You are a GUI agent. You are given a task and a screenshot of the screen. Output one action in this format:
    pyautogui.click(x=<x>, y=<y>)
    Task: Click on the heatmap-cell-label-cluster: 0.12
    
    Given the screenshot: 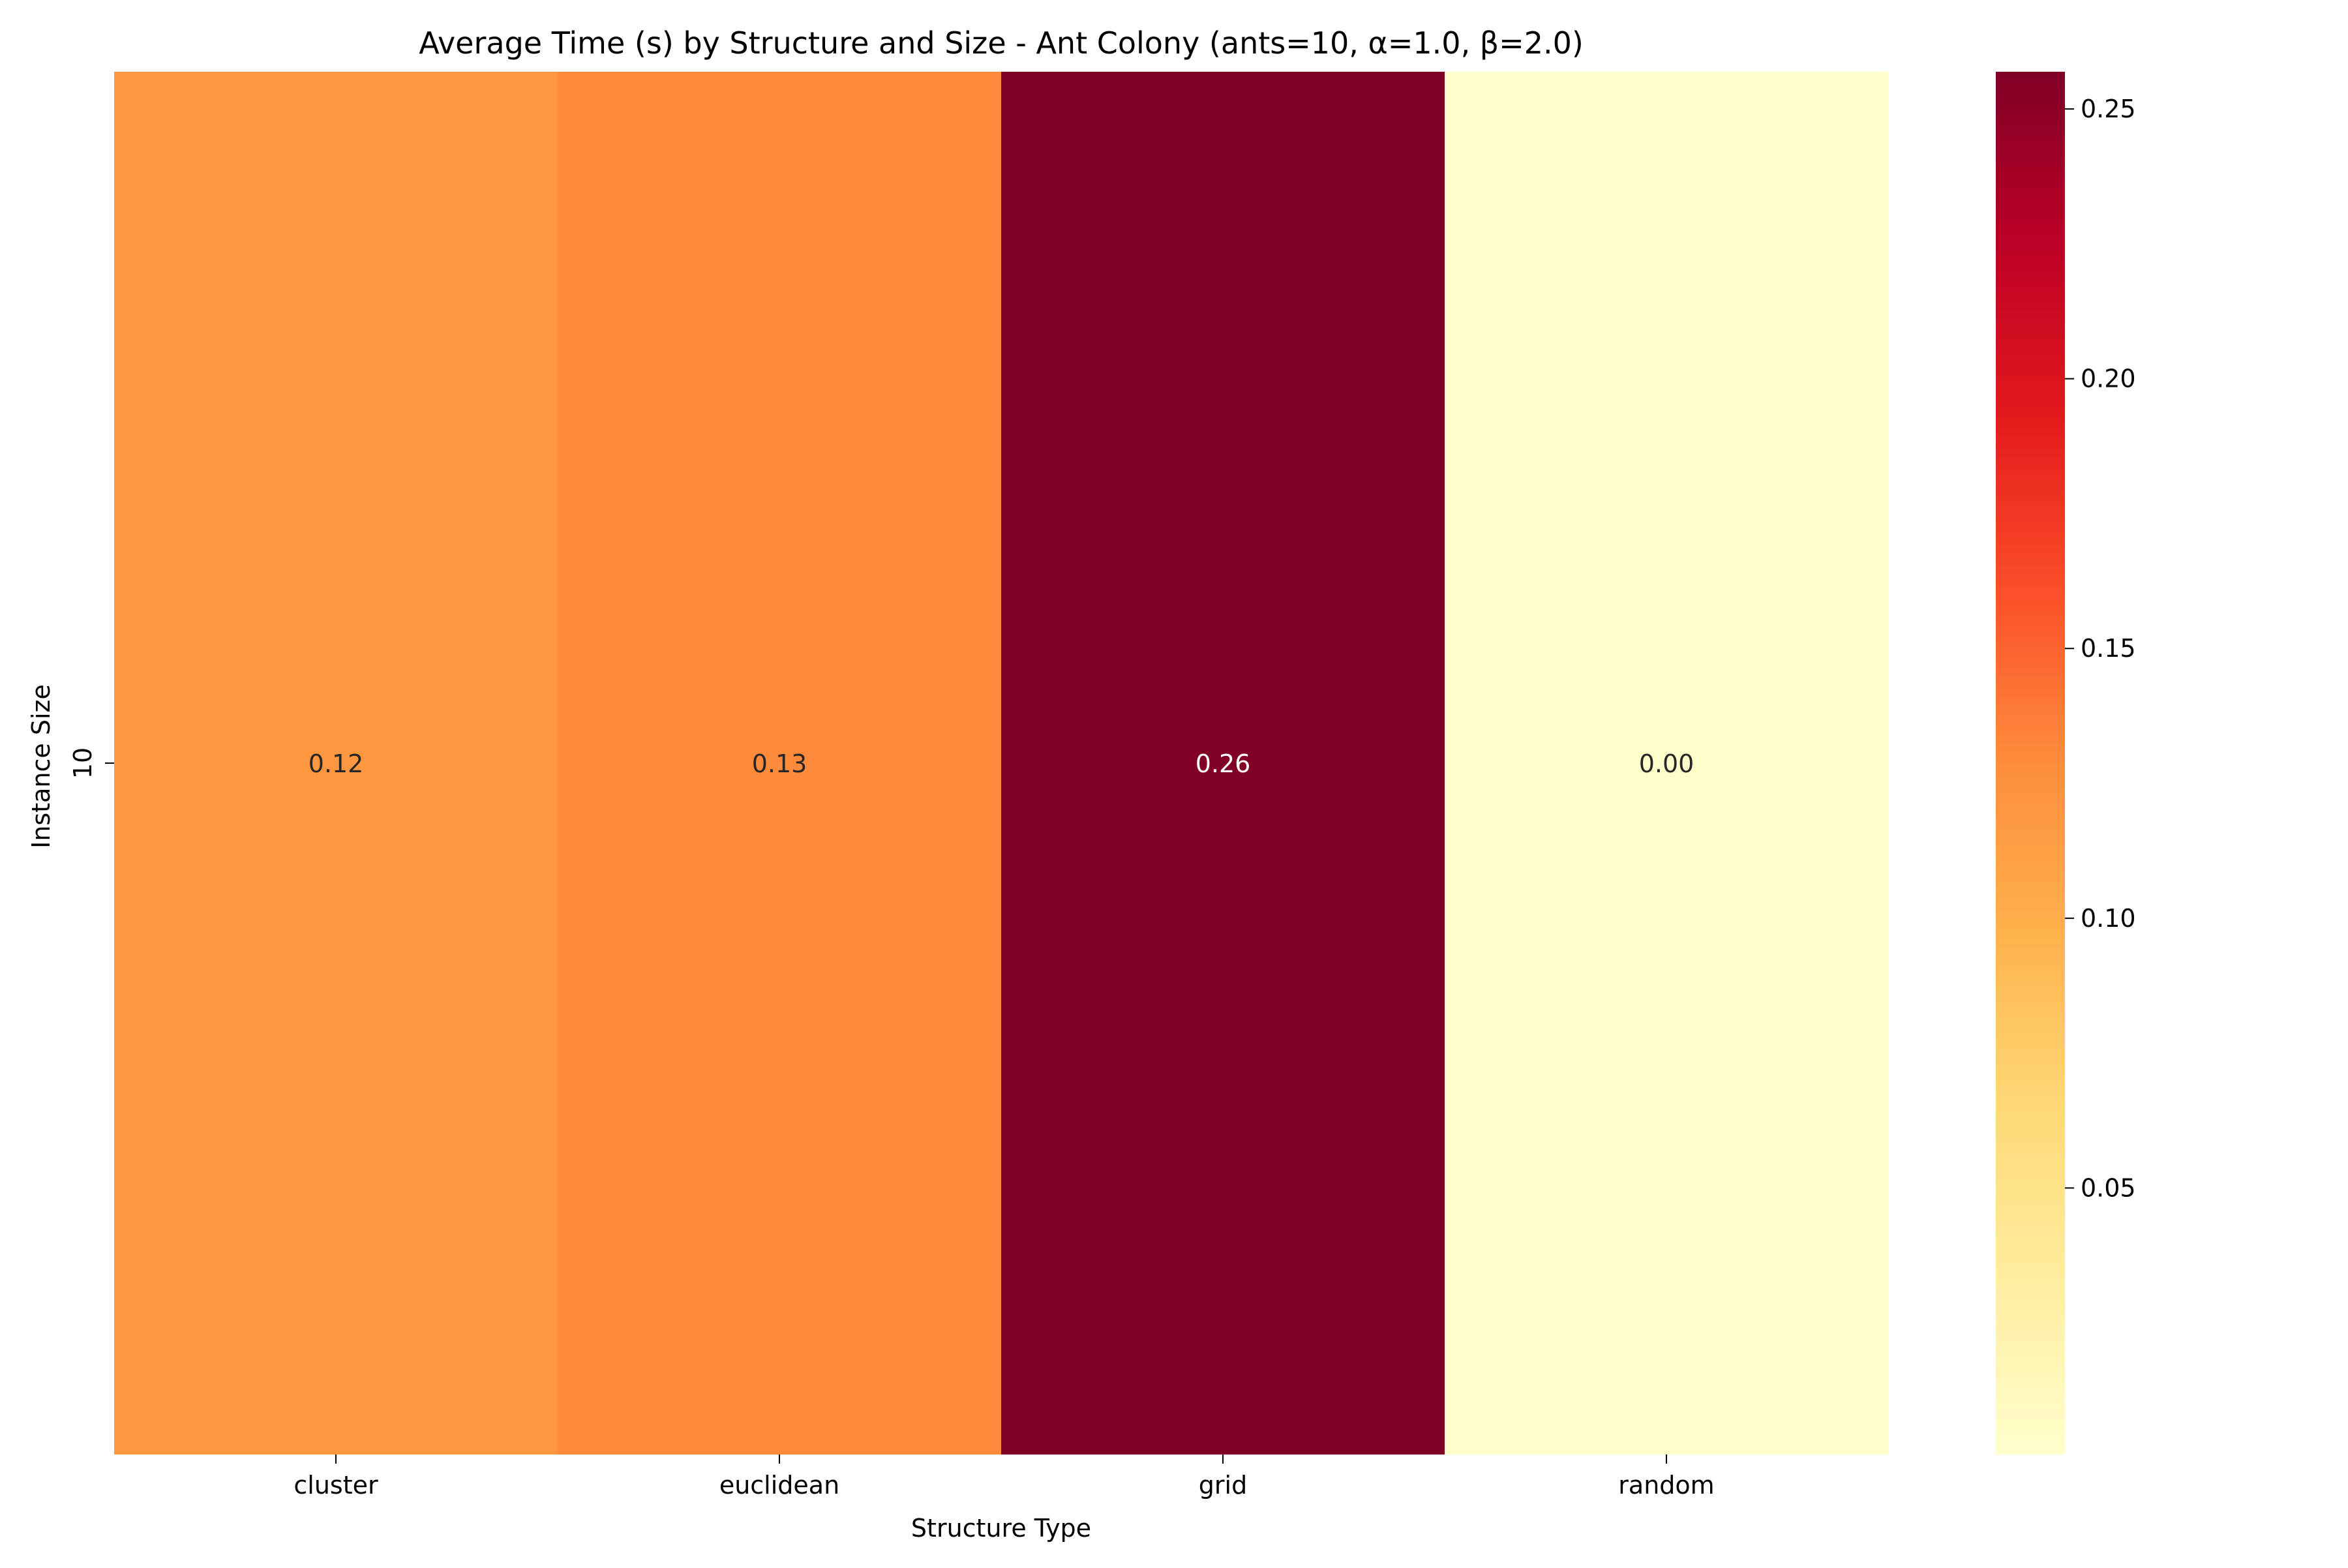 What is the action you would take?
    pyautogui.click(x=336, y=763)
    